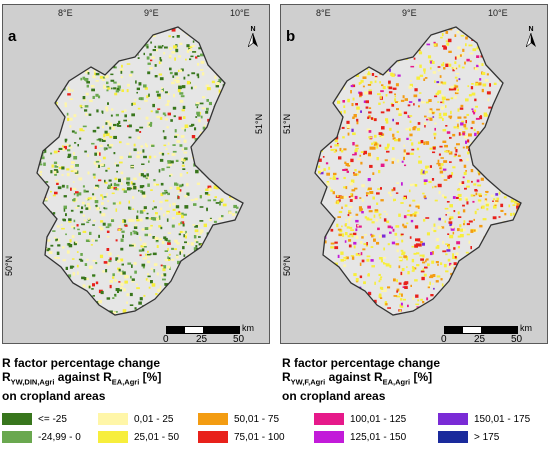  I want to click on legend-item: 25,01 - 50, so click(138, 437).